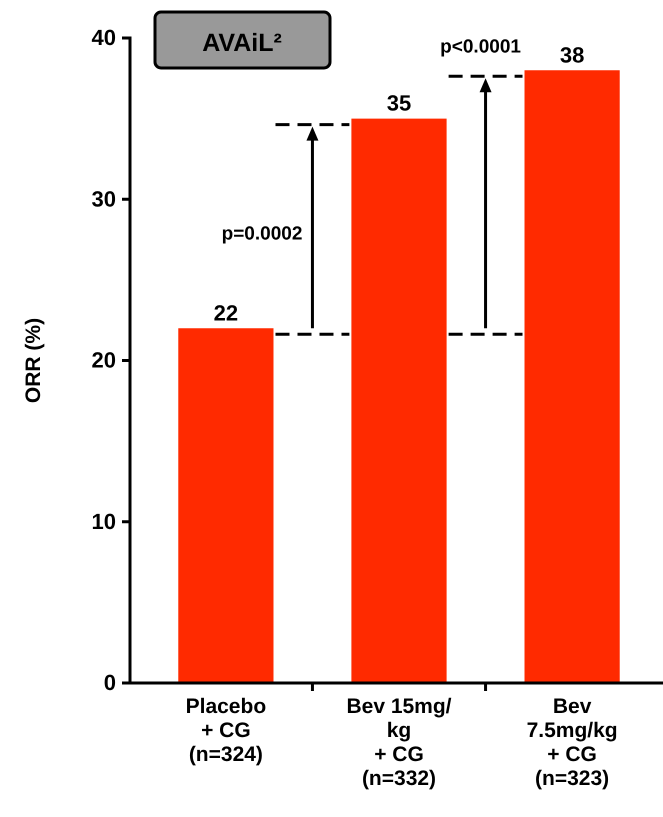  Describe the element at coordinates (572, 742) in the screenshot. I see `x-tick-label: Bev 7.5mg/kg + CG (n=323)` at that location.